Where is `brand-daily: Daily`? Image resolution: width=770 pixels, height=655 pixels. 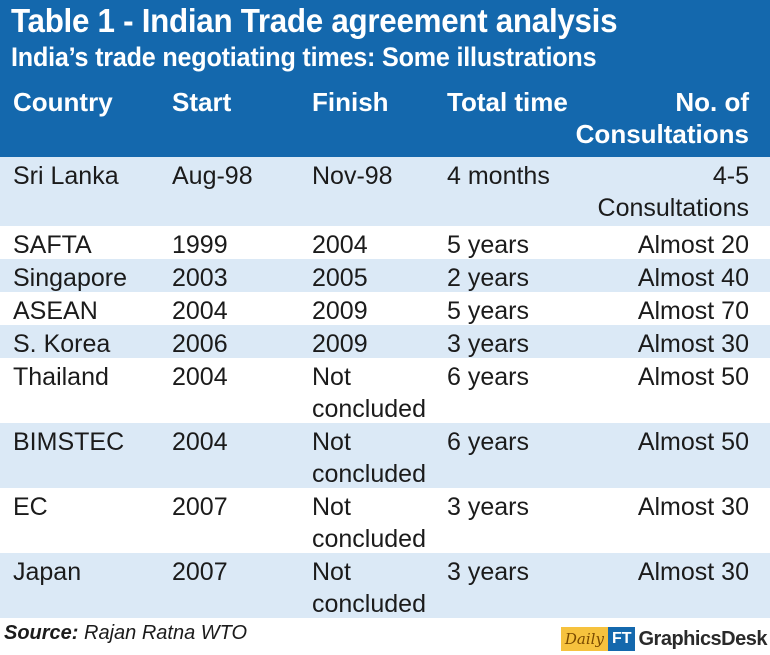
brand-daily: Daily is located at coordinates (584, 639).